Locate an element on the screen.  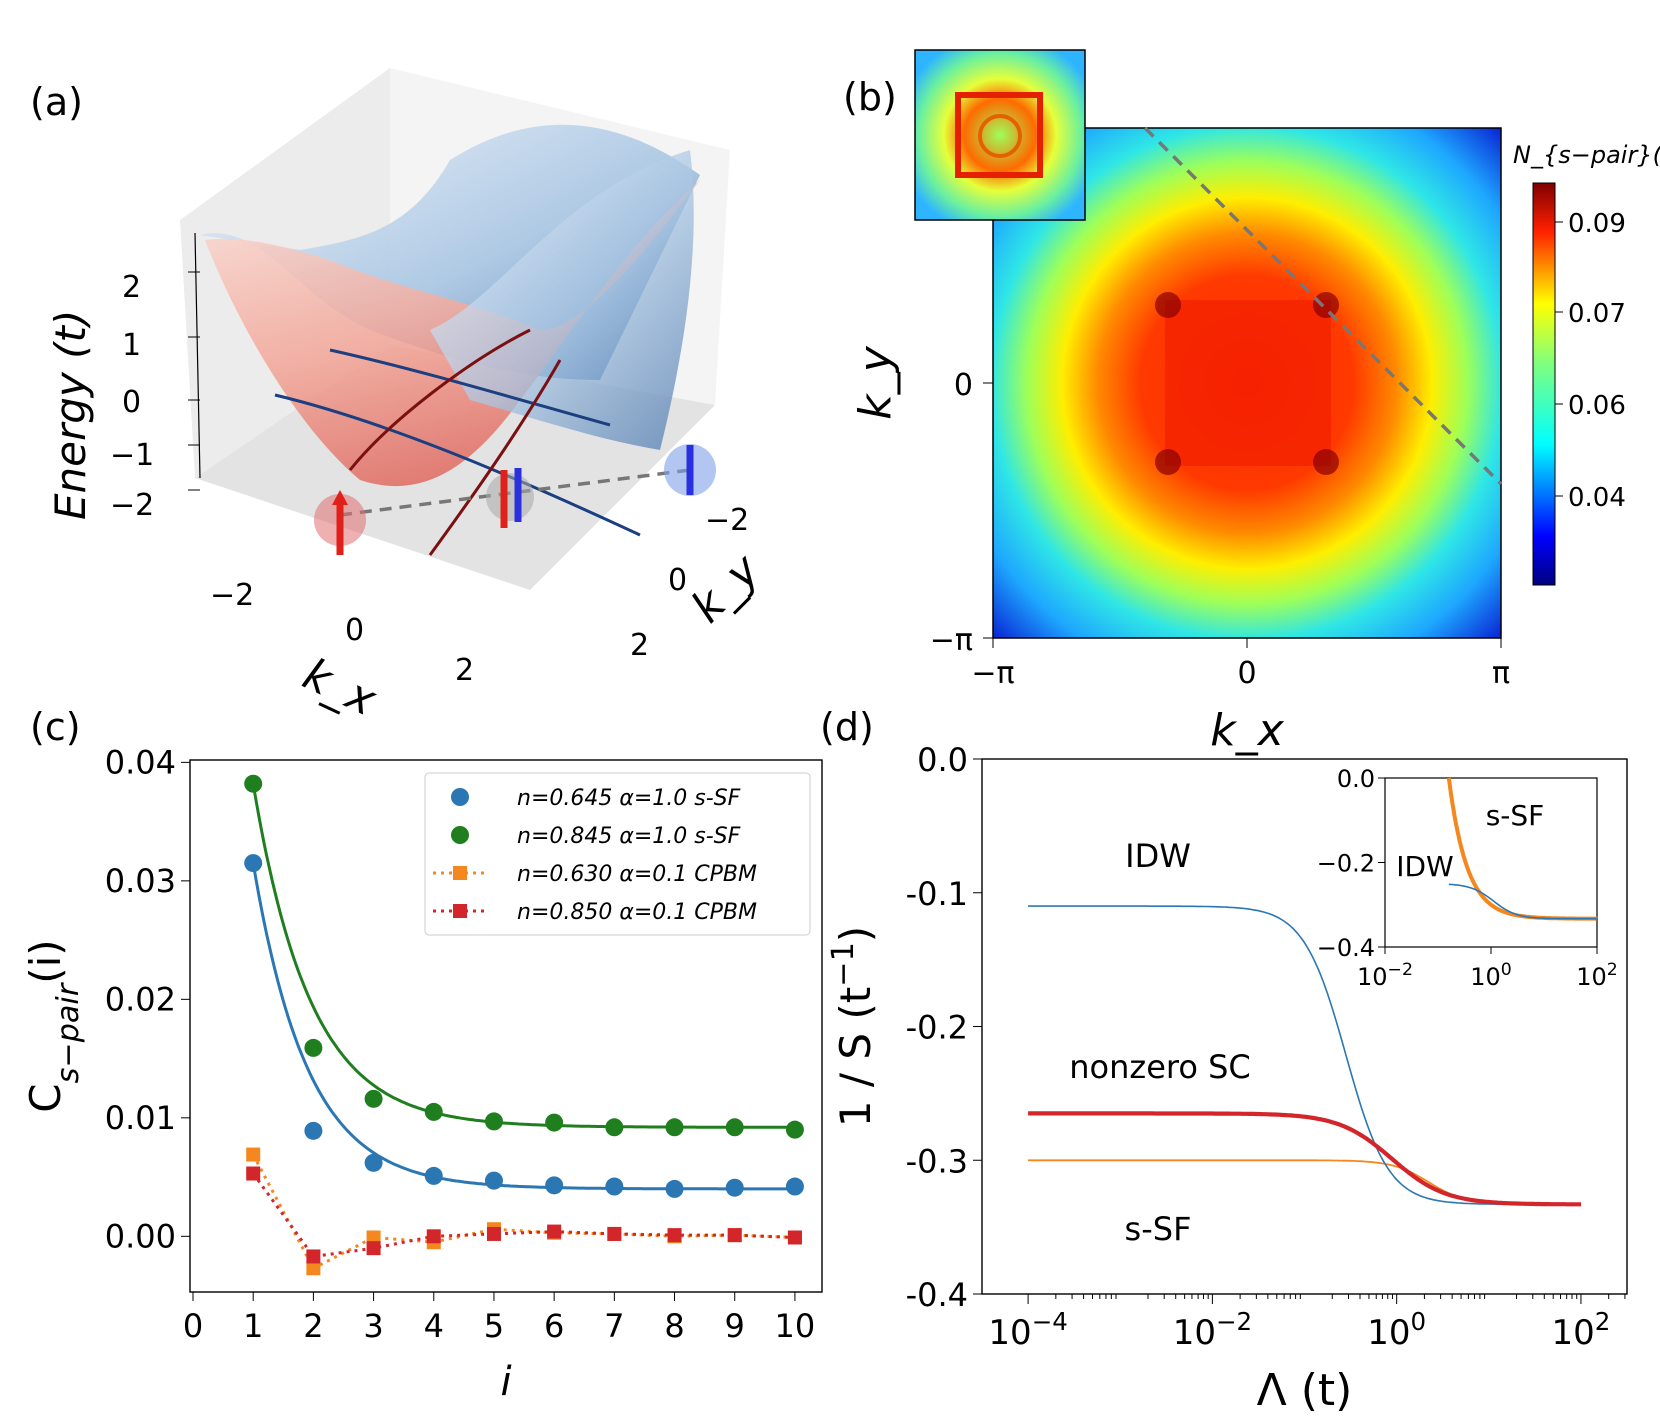
x-tick-label: 3 is located at coordinates (373, 1326).